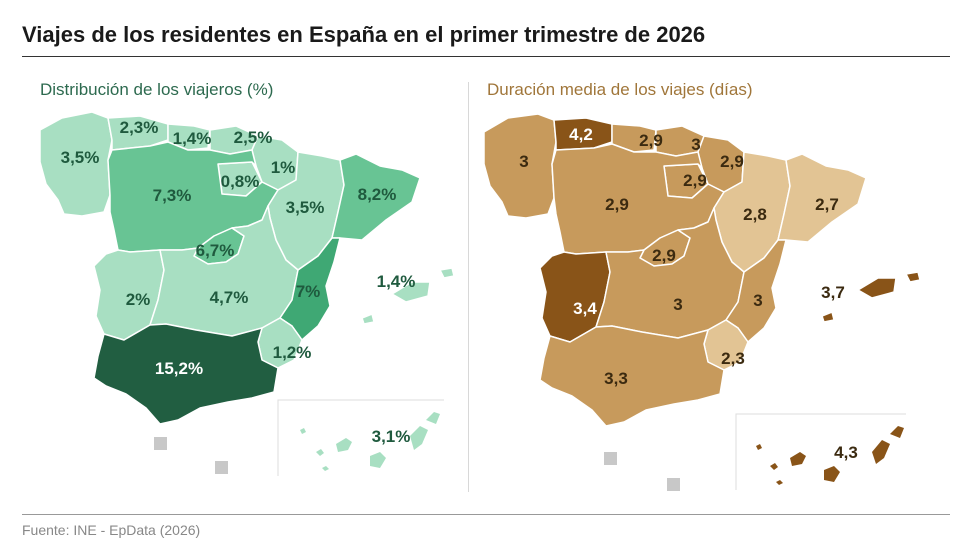  Describe the element at coordinates (283, 167) in the screenshot. I see `label-navarra: 1%` at that location.